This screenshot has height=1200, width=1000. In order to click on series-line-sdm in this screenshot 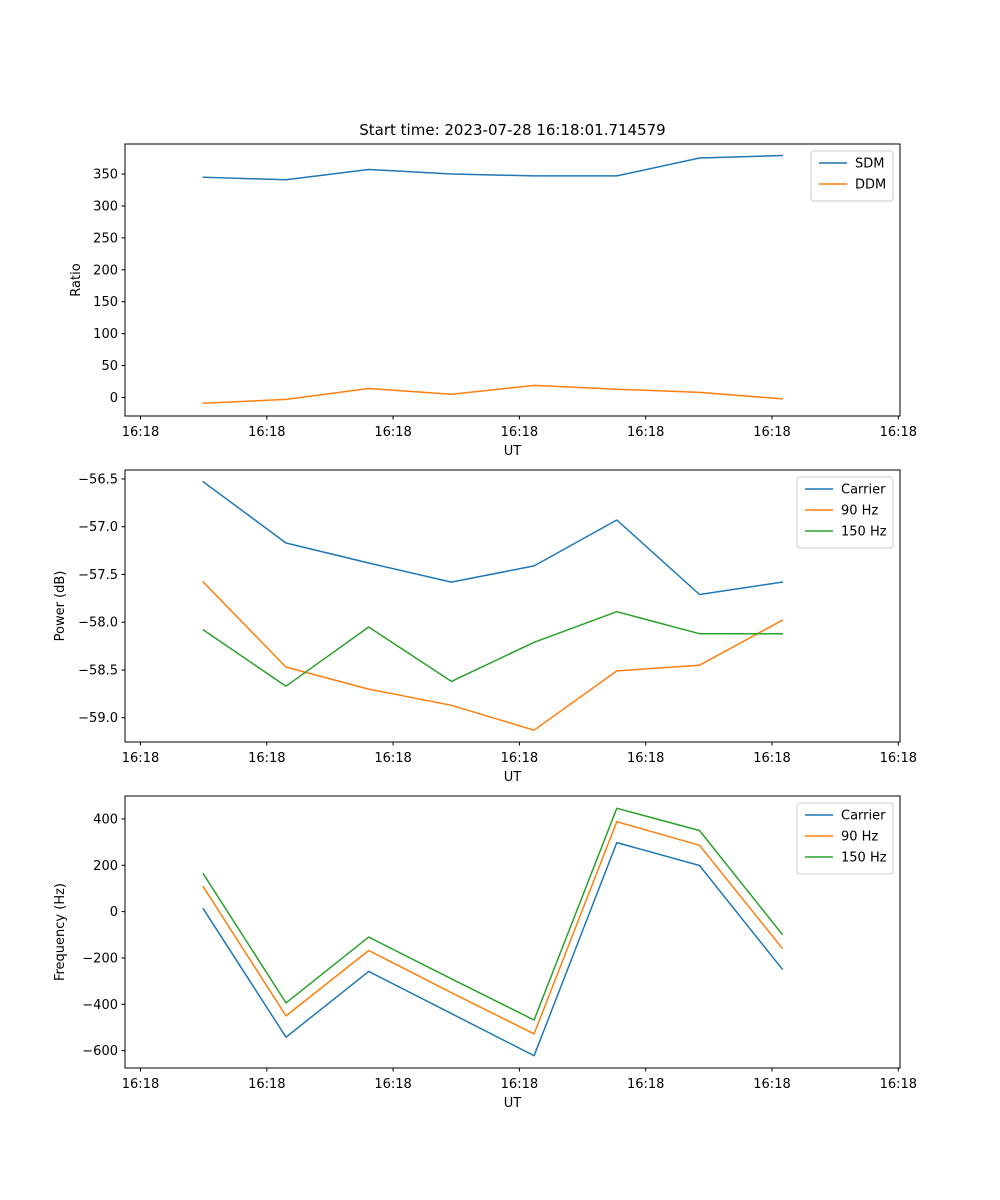, I will do `click(492, 167)`.